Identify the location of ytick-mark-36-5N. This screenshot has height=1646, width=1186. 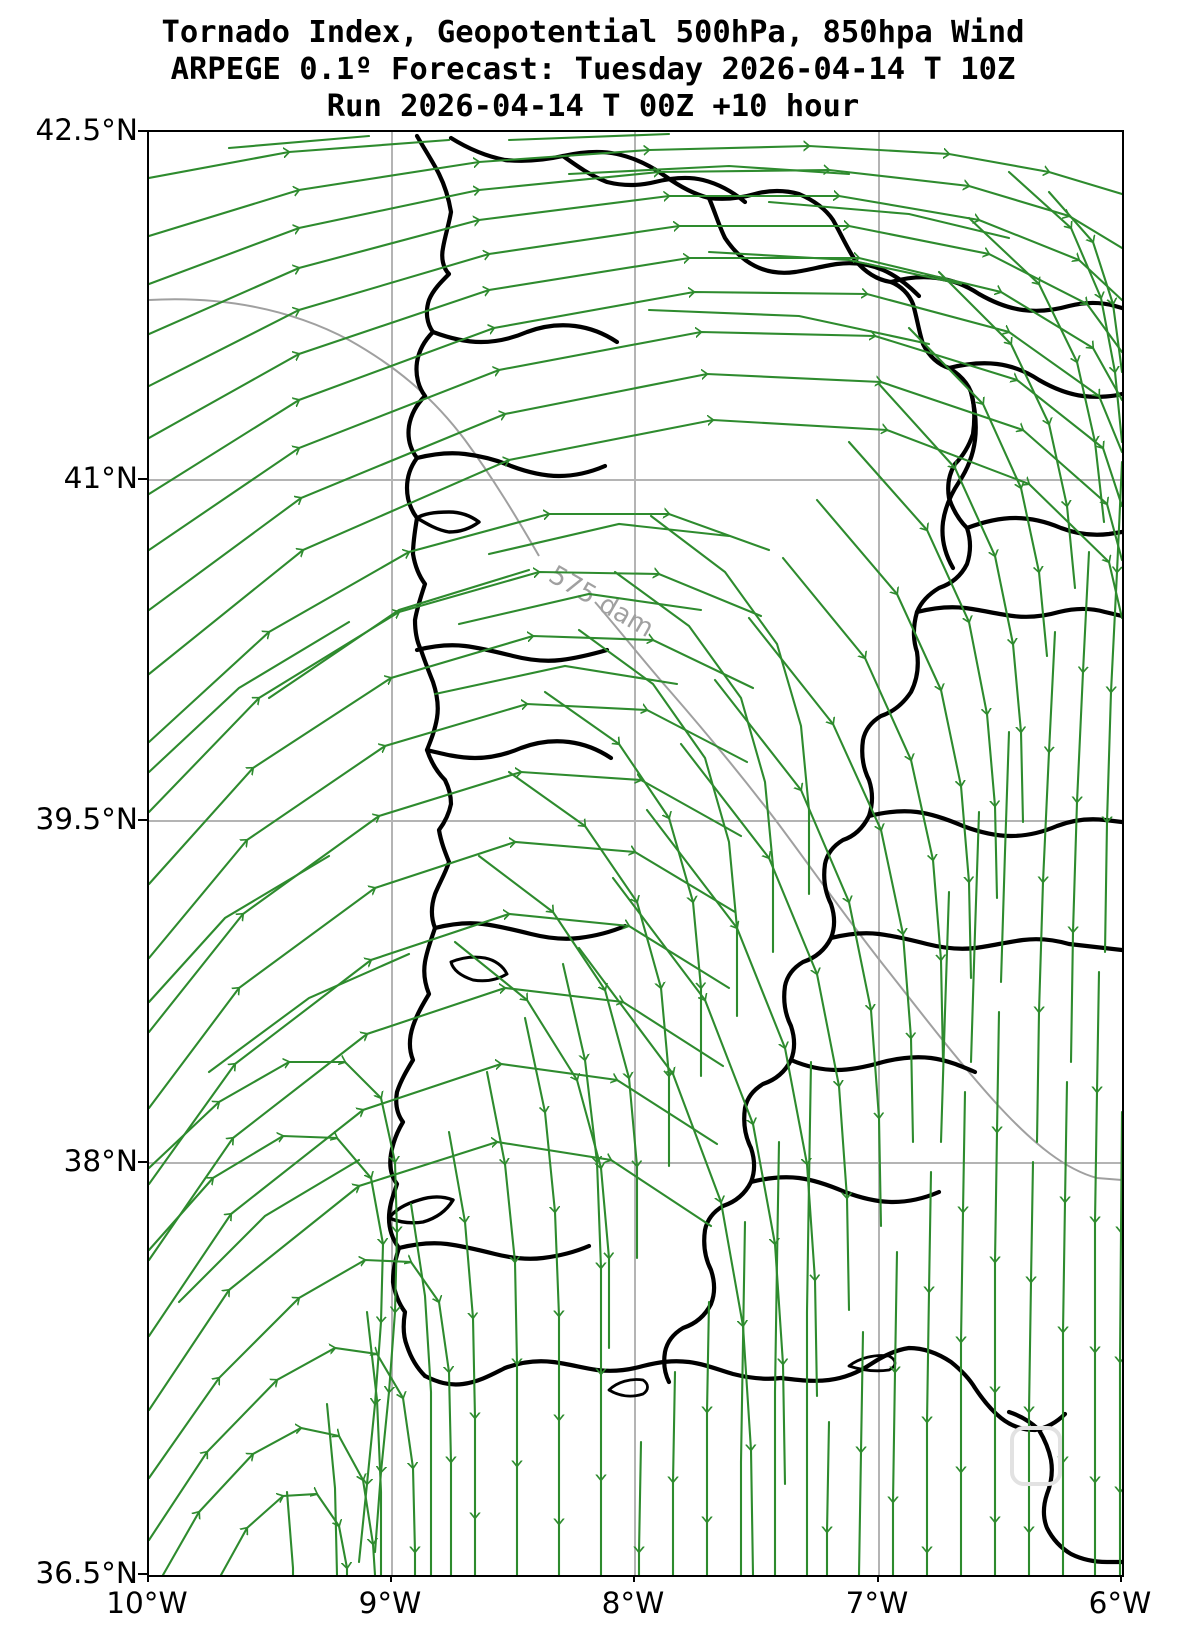
(142, 1574).